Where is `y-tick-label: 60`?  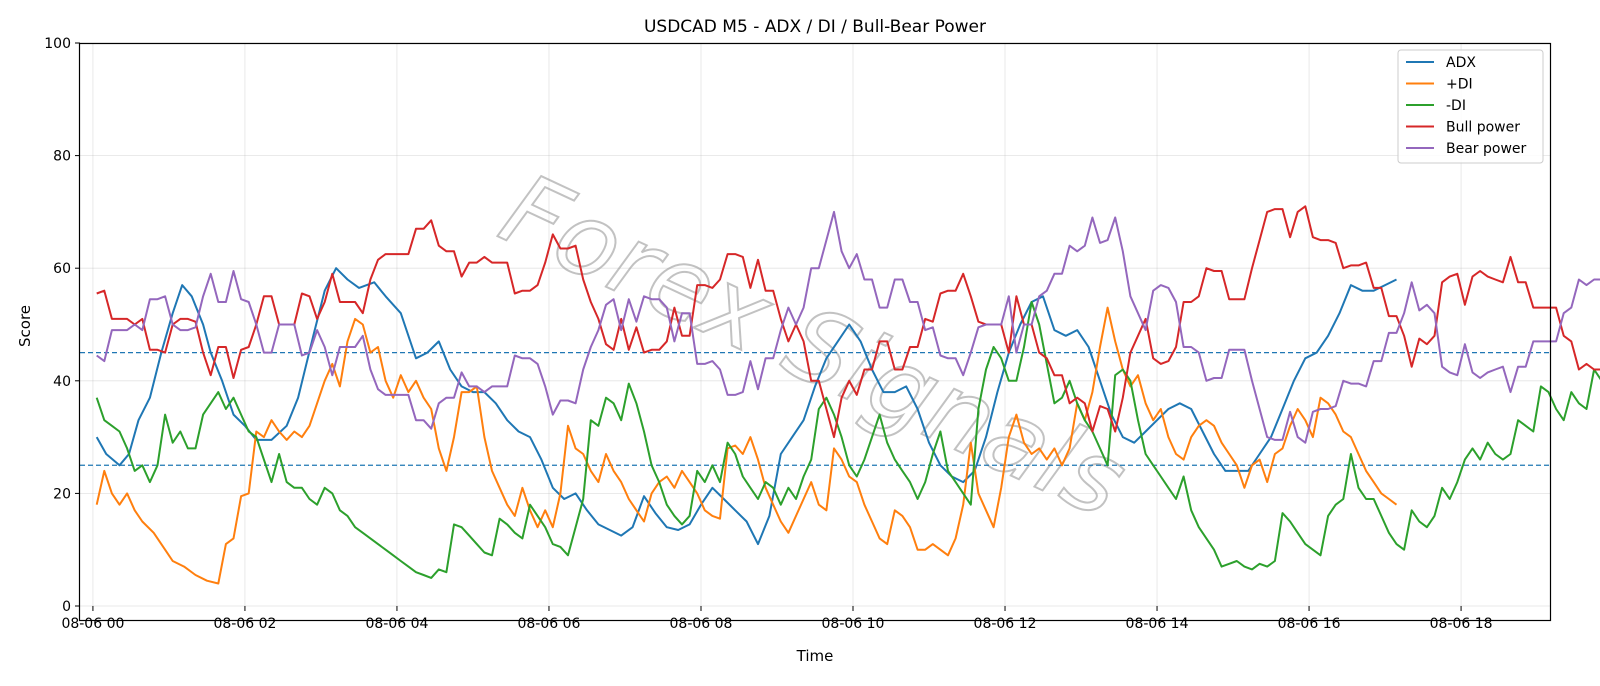
y-tick-label: 60 is located at coordinates (62, 269).